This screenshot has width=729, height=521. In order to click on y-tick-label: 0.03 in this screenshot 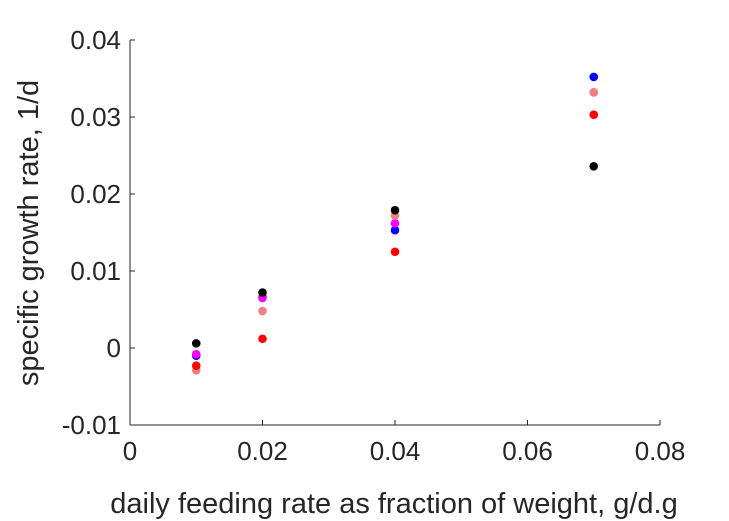, I will do `click(95, 117)`.